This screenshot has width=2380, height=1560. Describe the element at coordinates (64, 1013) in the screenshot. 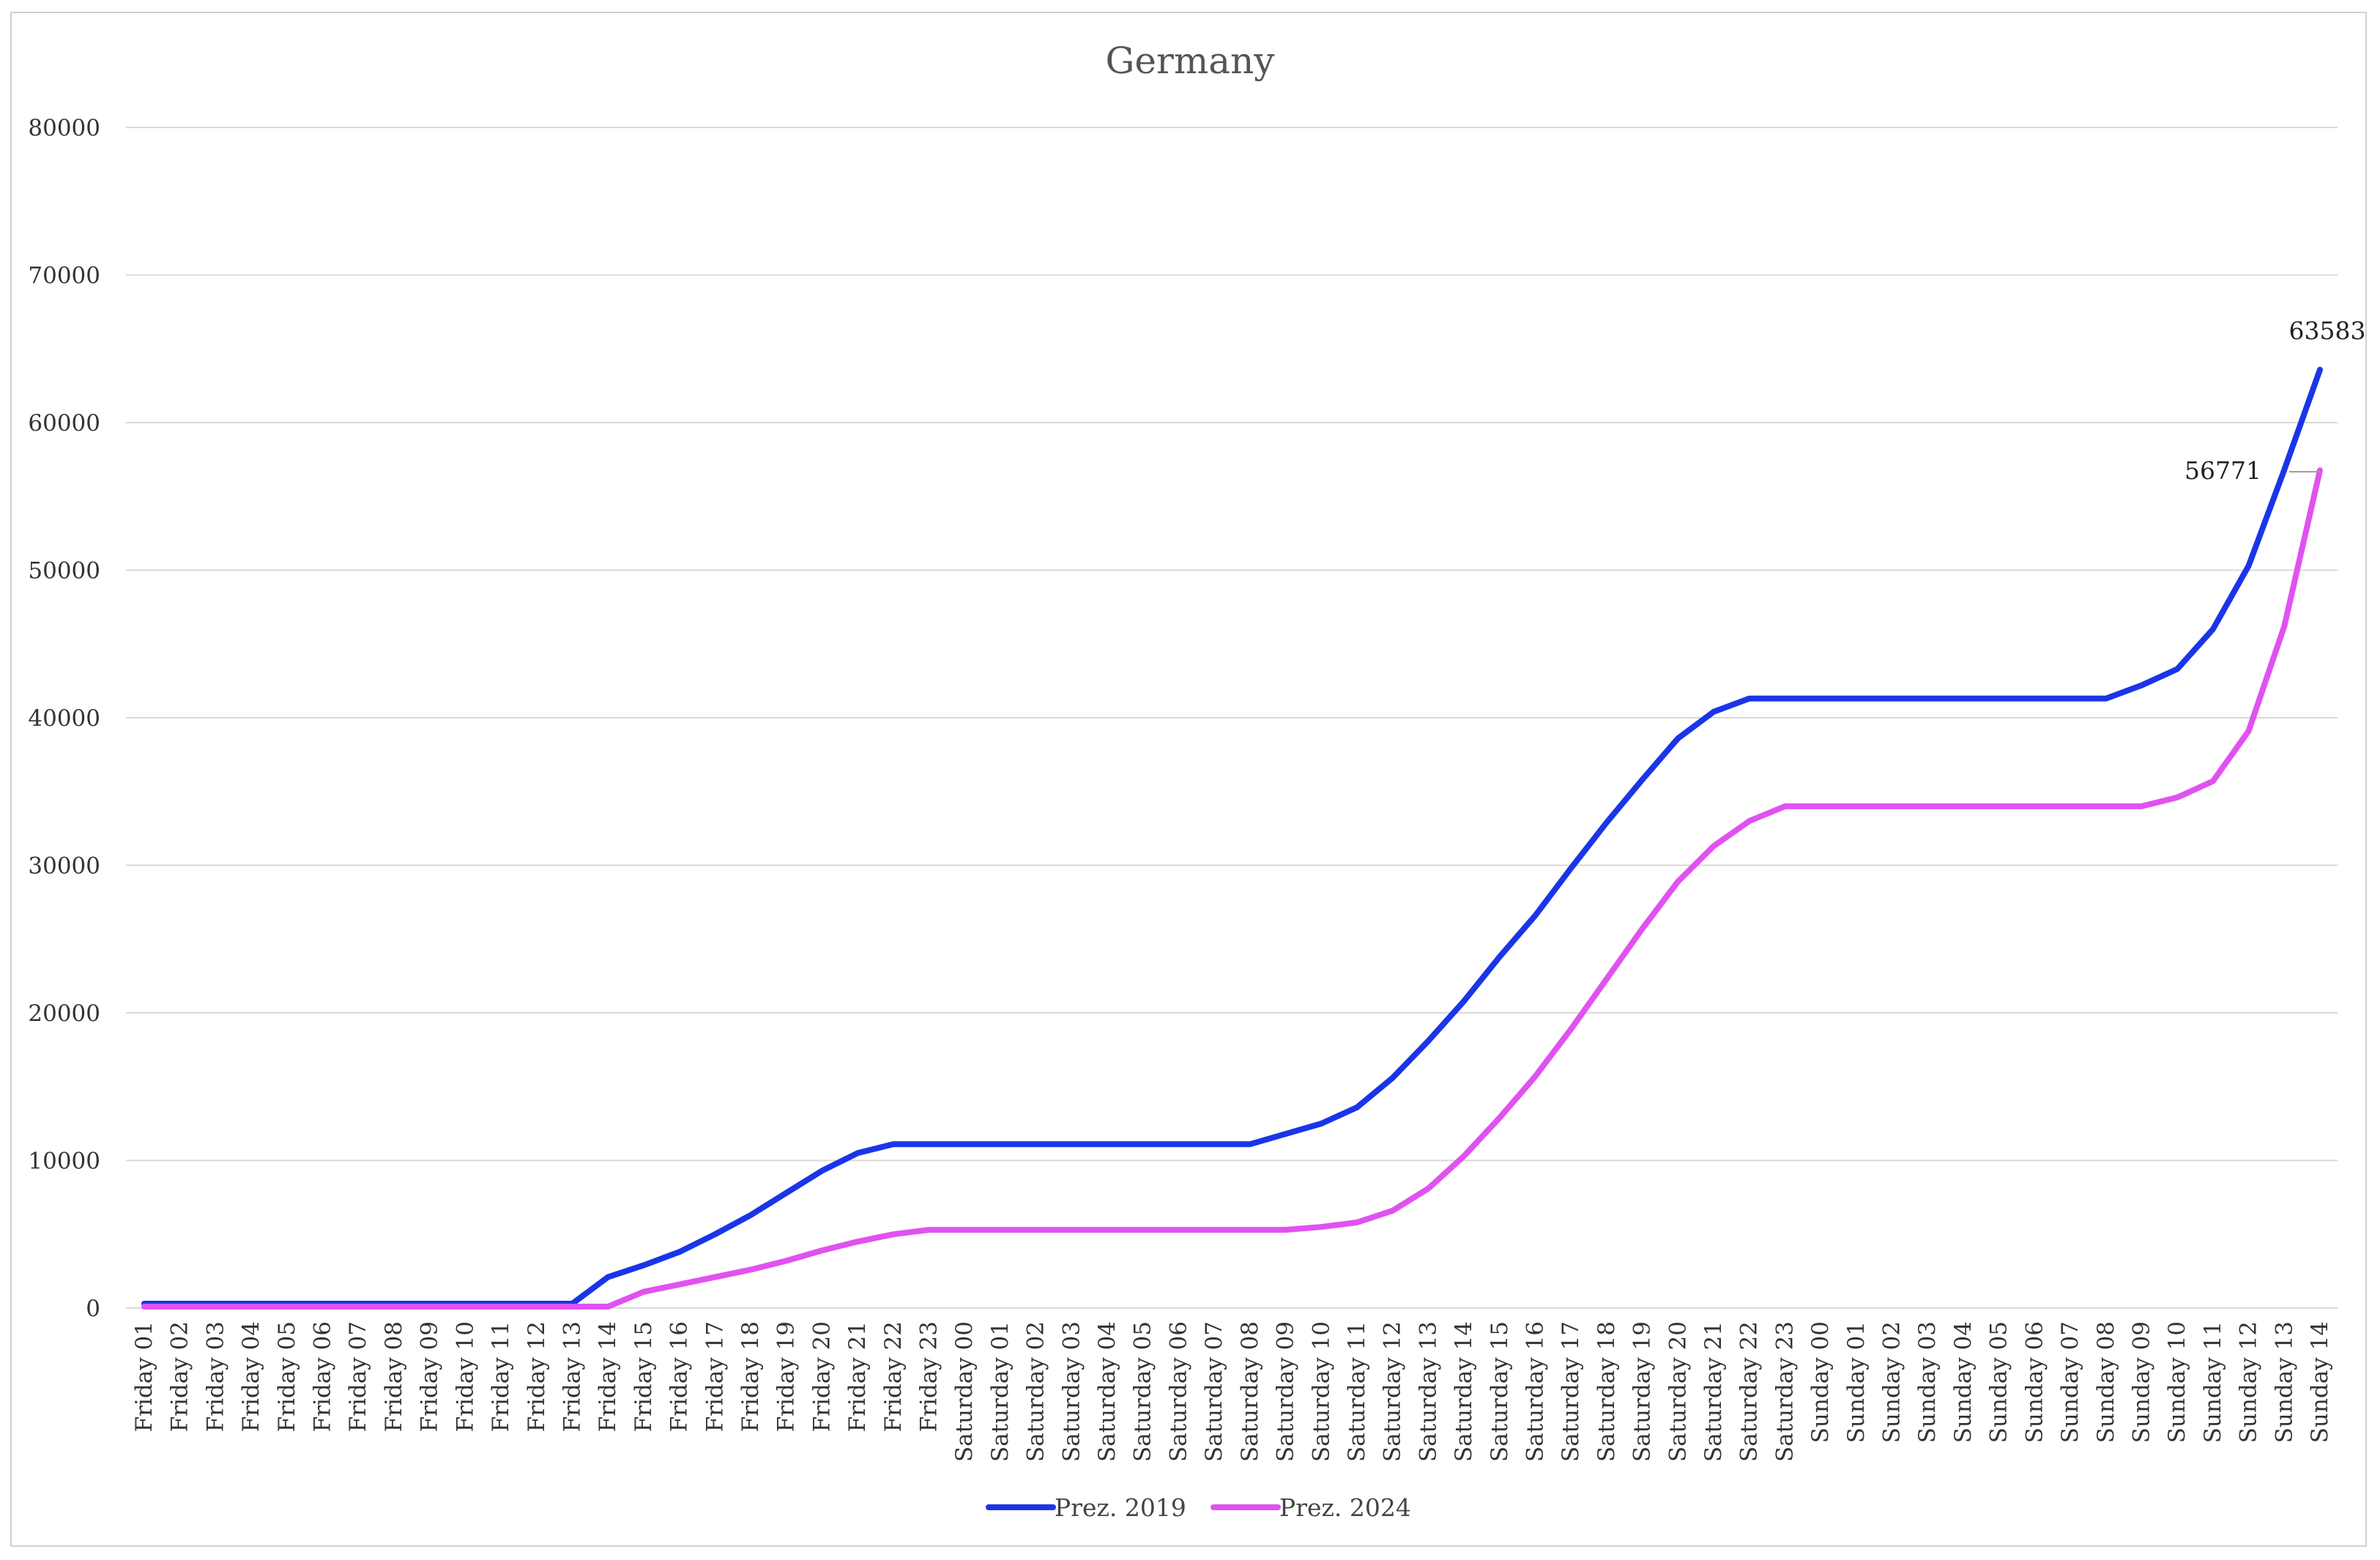

I see `y-tick-label: 20000` at that location.